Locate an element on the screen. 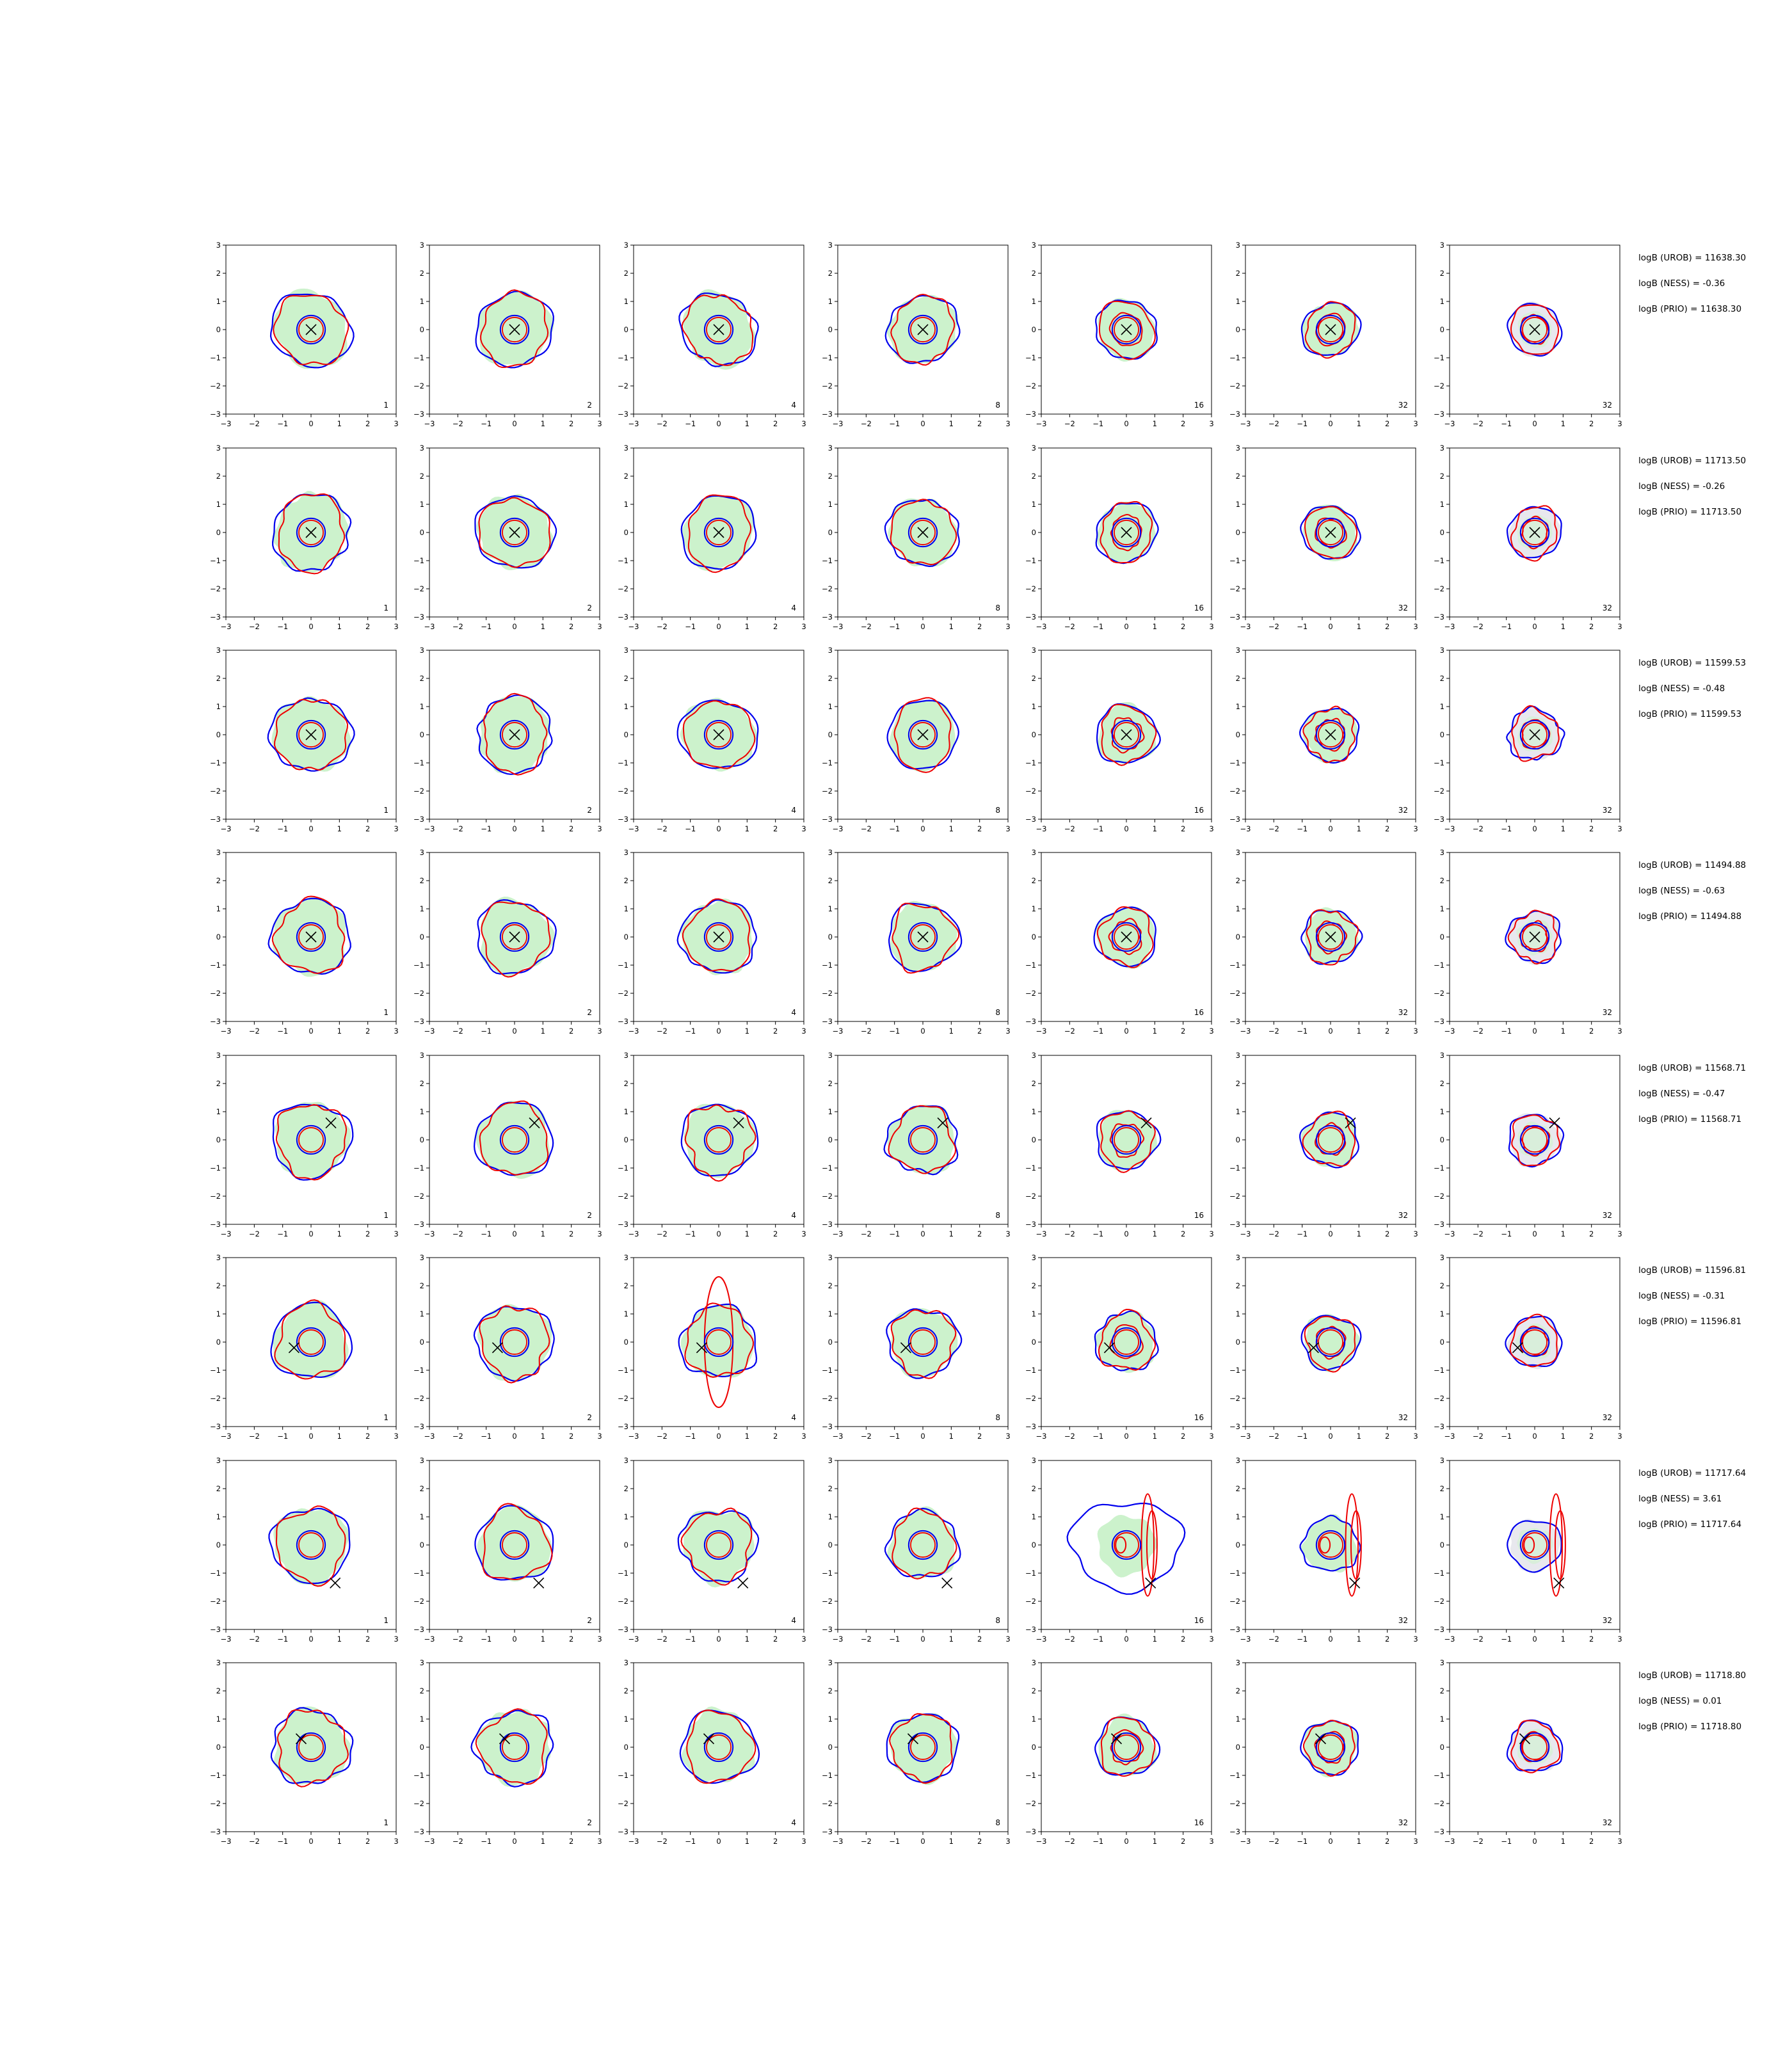 Image resolution: width=1792 pixels, height=2048 pixels. logb-stat: logB (NESS) = -0.26 is located at coordinates (1681, 486).